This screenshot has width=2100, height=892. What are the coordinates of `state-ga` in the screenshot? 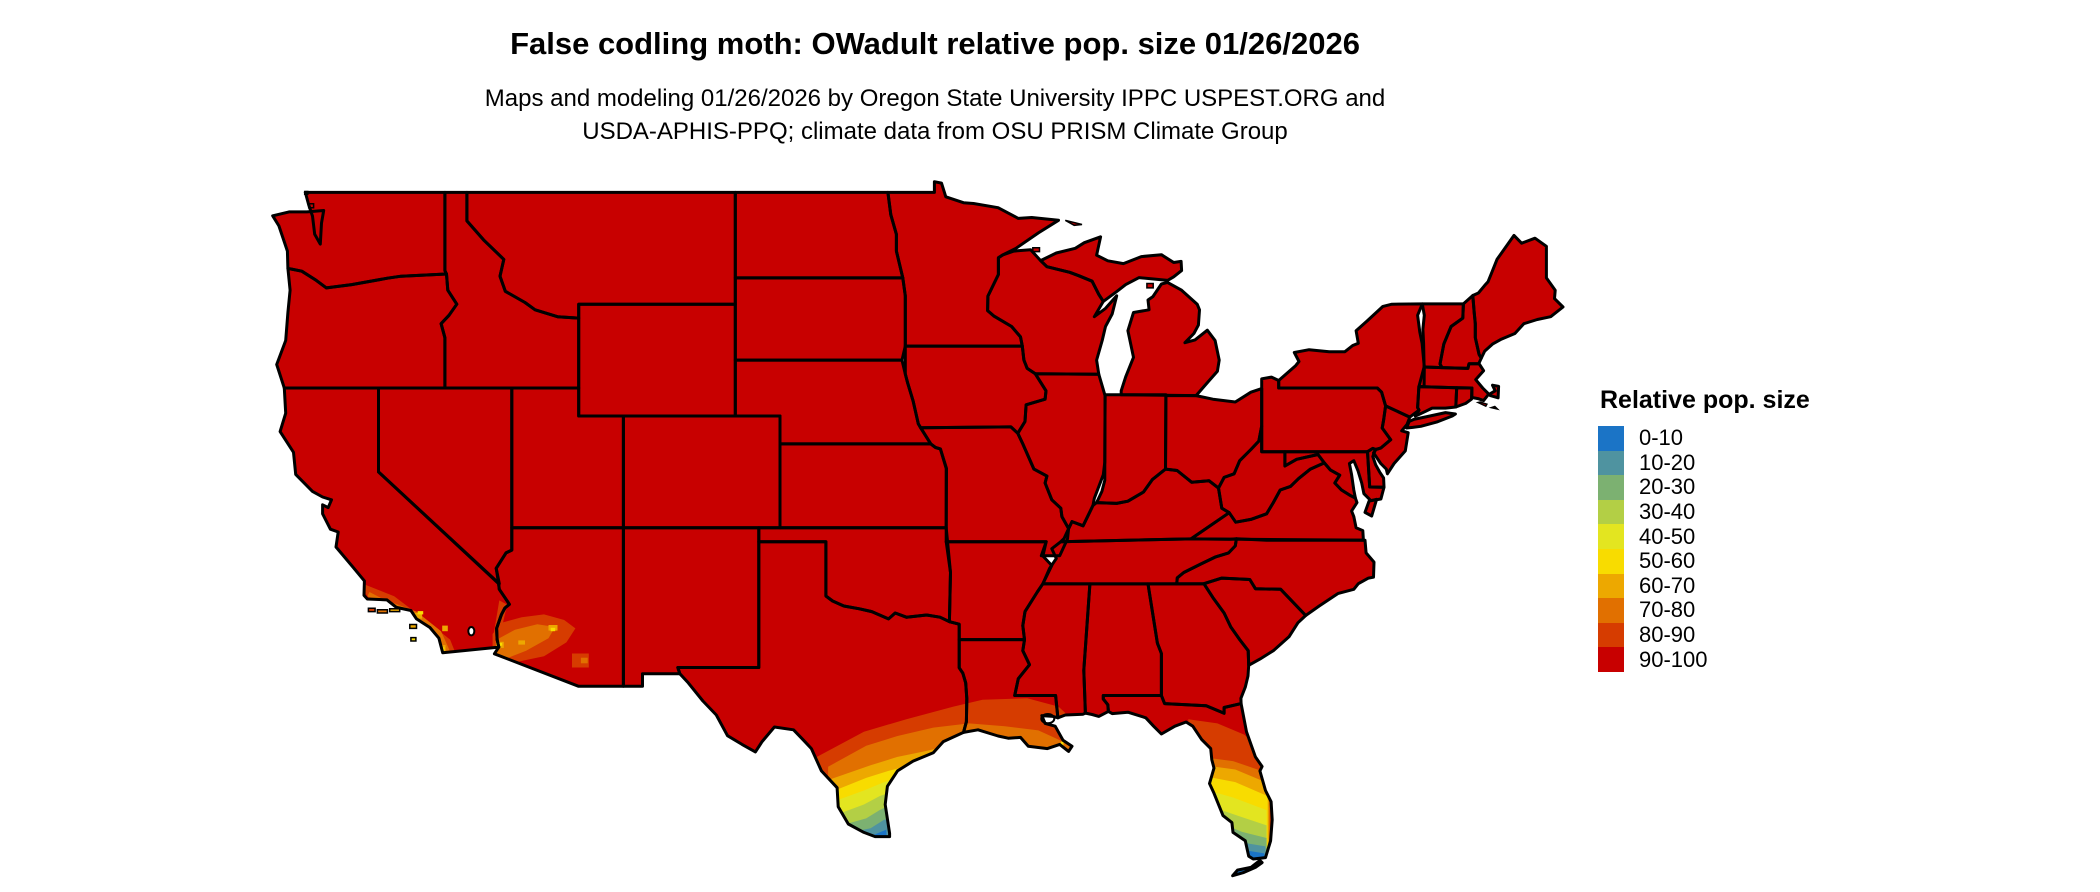 It's located at (1198, 648).